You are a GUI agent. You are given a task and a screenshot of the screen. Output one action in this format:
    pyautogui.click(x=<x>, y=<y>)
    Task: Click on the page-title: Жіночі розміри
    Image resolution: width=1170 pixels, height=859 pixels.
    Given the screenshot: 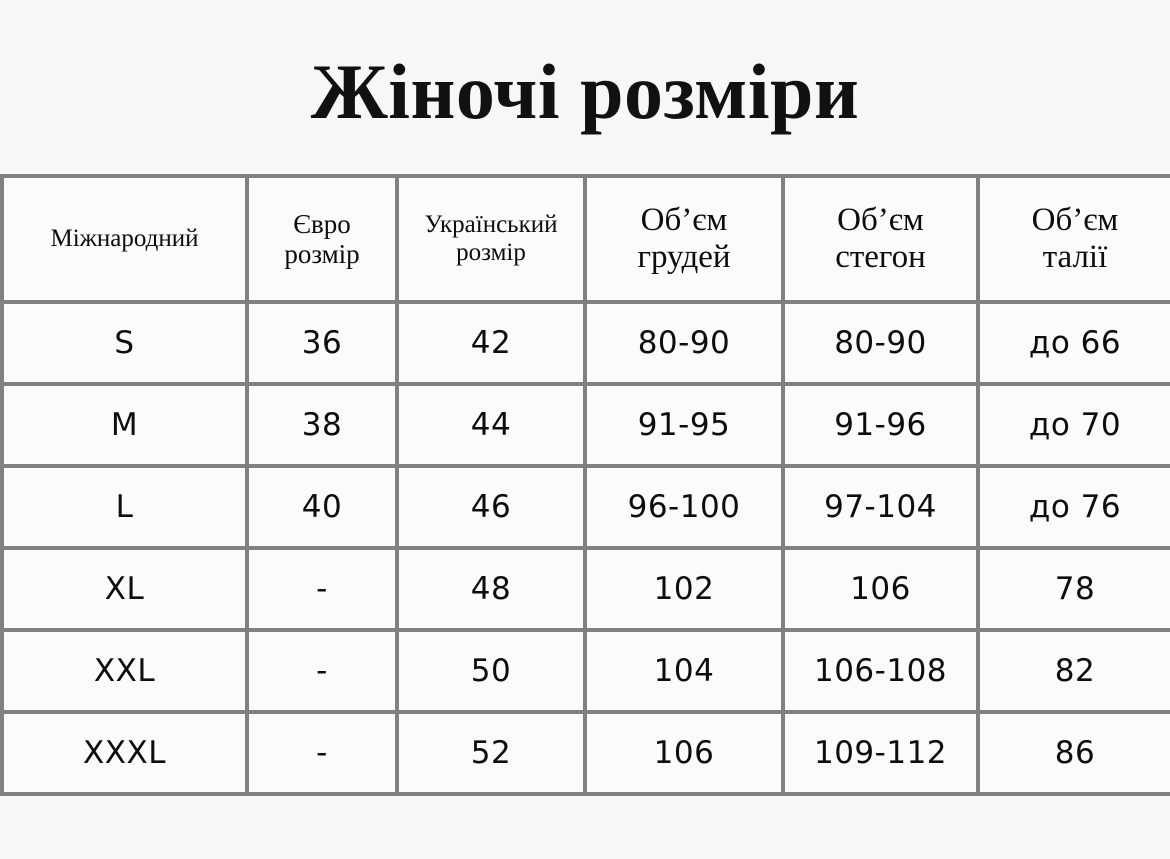 What is the action you would take?
    pyautogui.click(x=585, y=91)
    